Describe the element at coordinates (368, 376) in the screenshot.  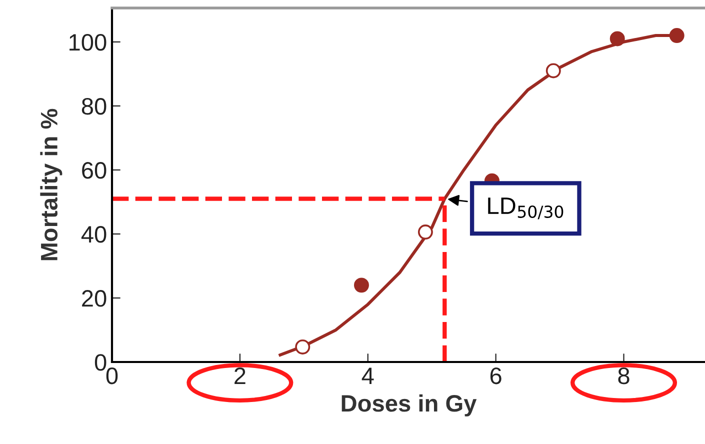
I see `x-tick-label: 4` at that location.